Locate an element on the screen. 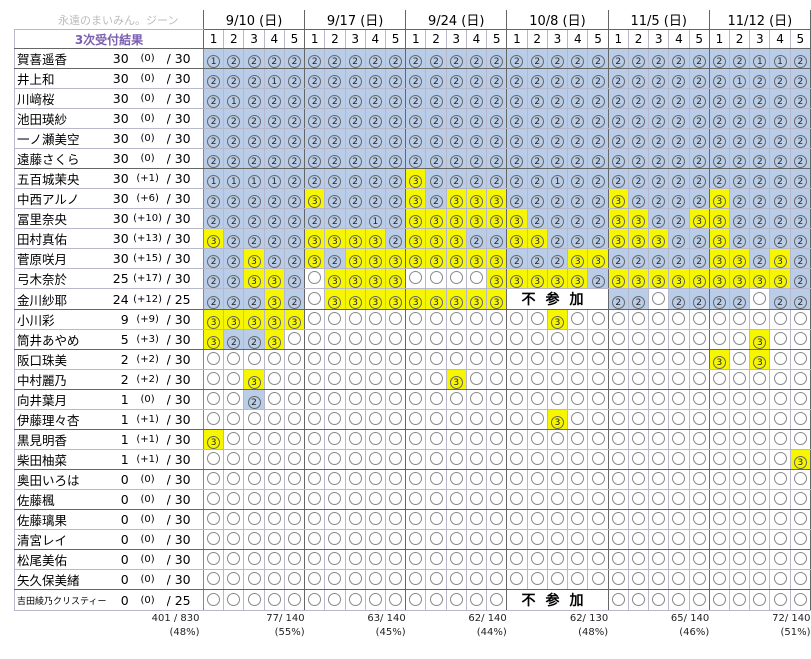 The image size is (811, 659). member-count: 2 is located at coordinates (117, 359).